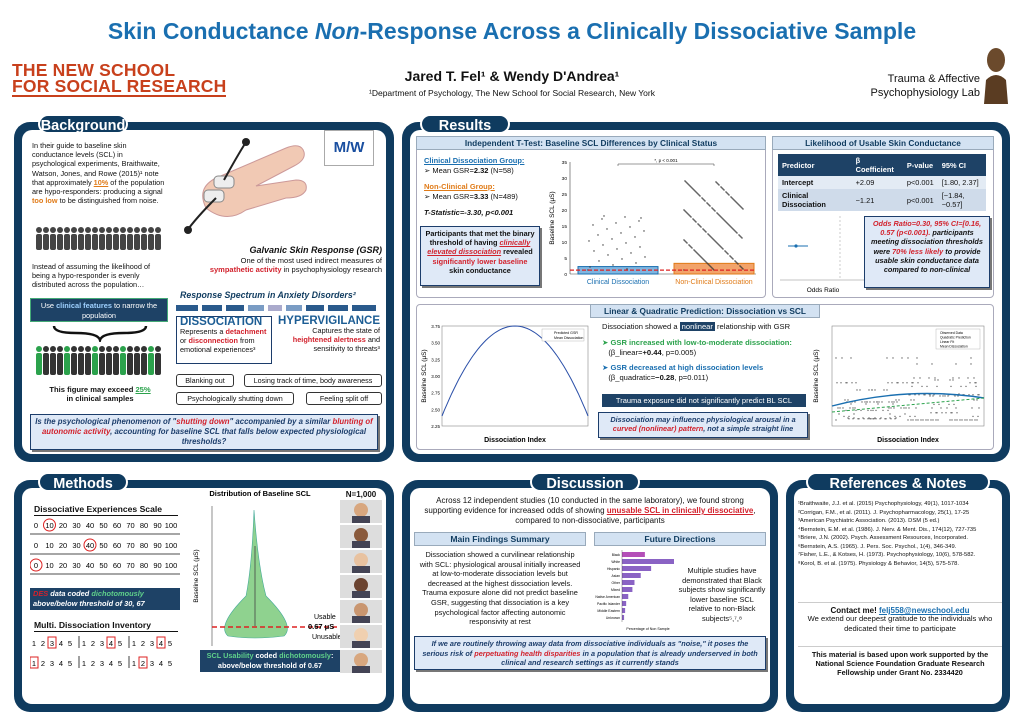 The width and height of the screenshot is (1024, 724). I want to click on scale-value: 3, so click(102, 643).